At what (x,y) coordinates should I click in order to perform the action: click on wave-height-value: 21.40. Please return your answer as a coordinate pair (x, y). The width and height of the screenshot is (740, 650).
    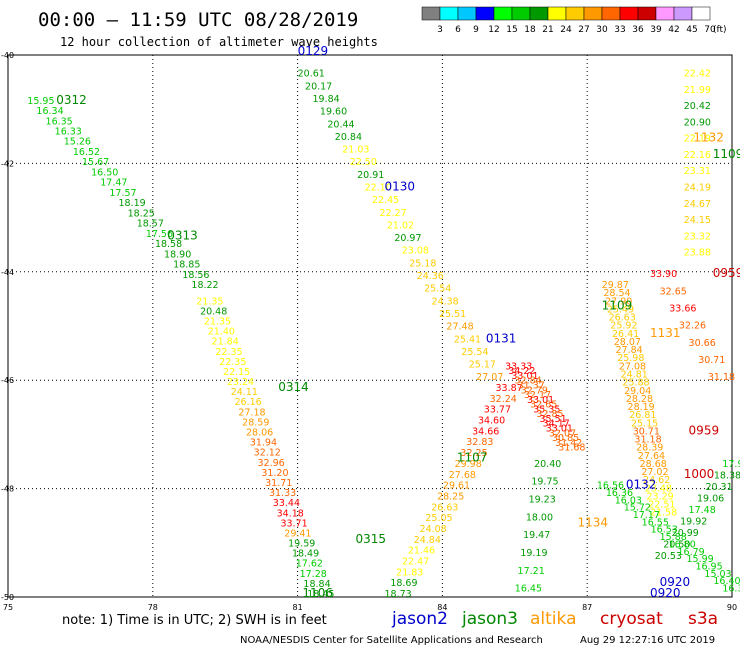
    Looking at the image, I should click on (221, 332).